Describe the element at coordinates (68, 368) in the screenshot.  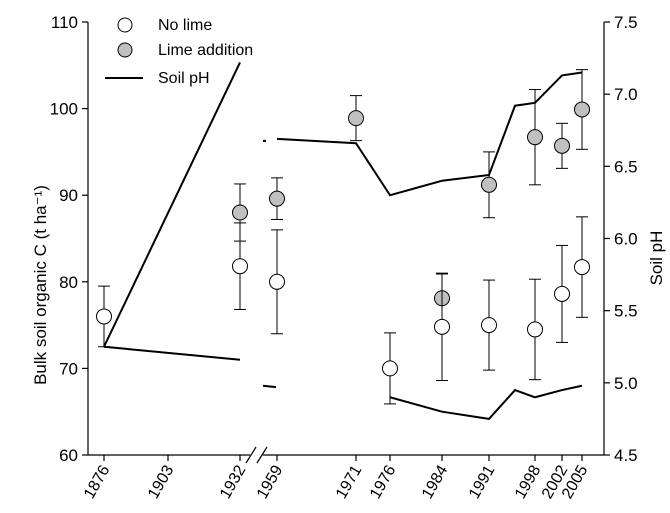
I see `y-tick-label: 70` at that location.